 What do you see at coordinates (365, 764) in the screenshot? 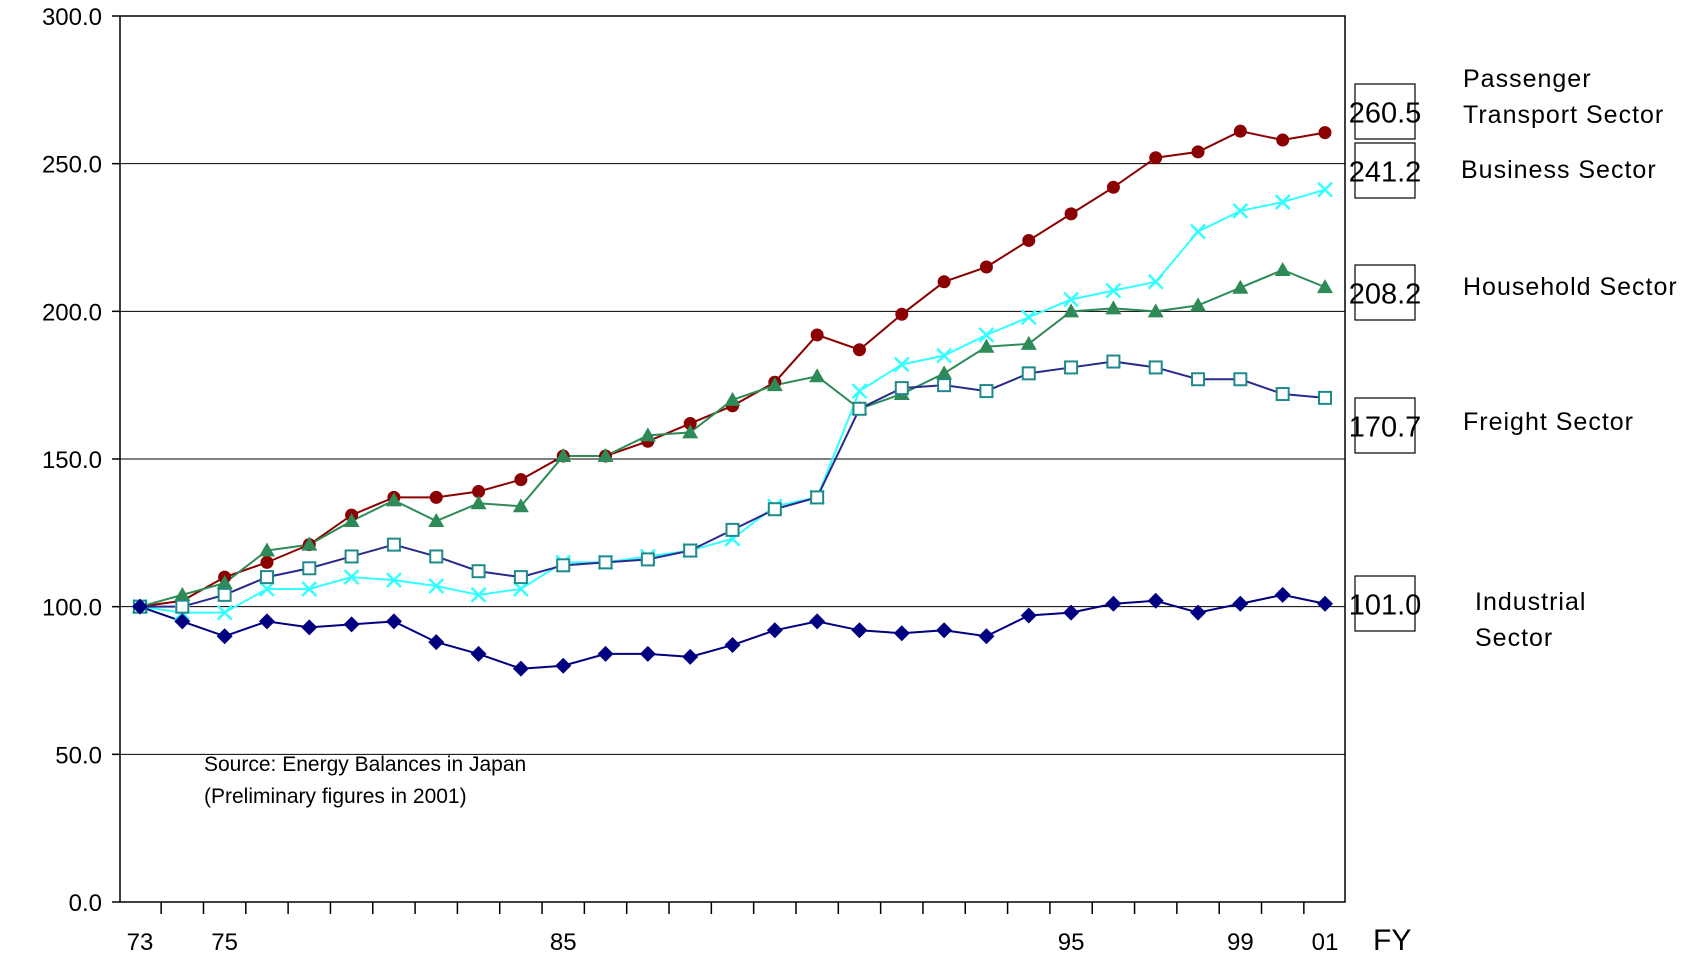
I see `source-note-line1: Source: Energy Balances in Japan` at bounding box center [365, 764].